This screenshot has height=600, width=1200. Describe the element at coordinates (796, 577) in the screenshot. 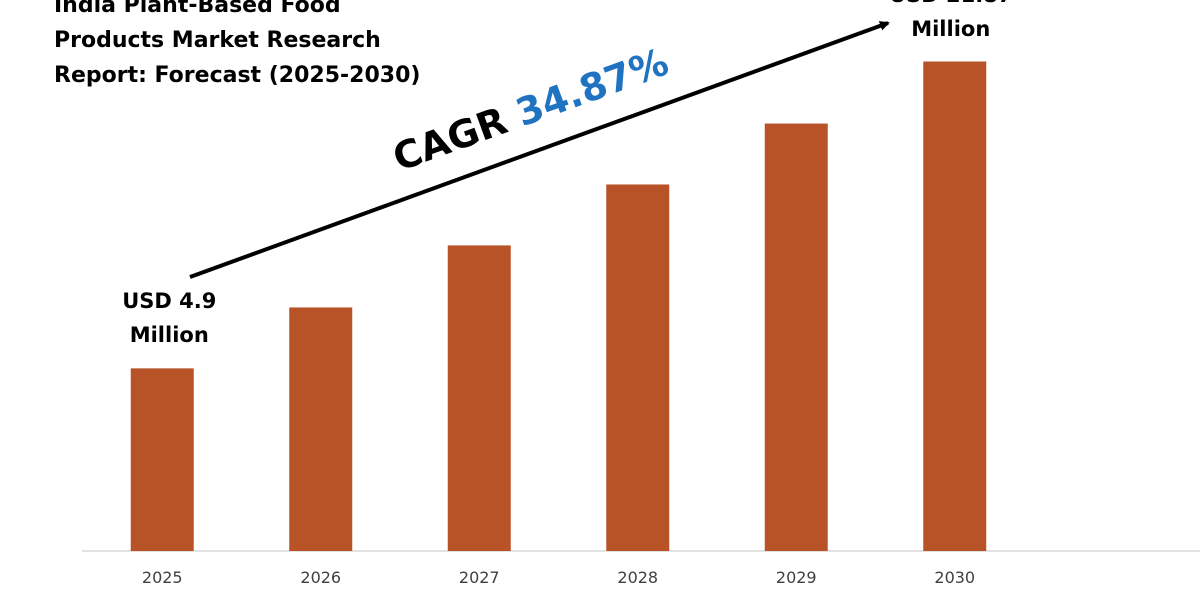

I see `x-tick-label: 2029` at that location.